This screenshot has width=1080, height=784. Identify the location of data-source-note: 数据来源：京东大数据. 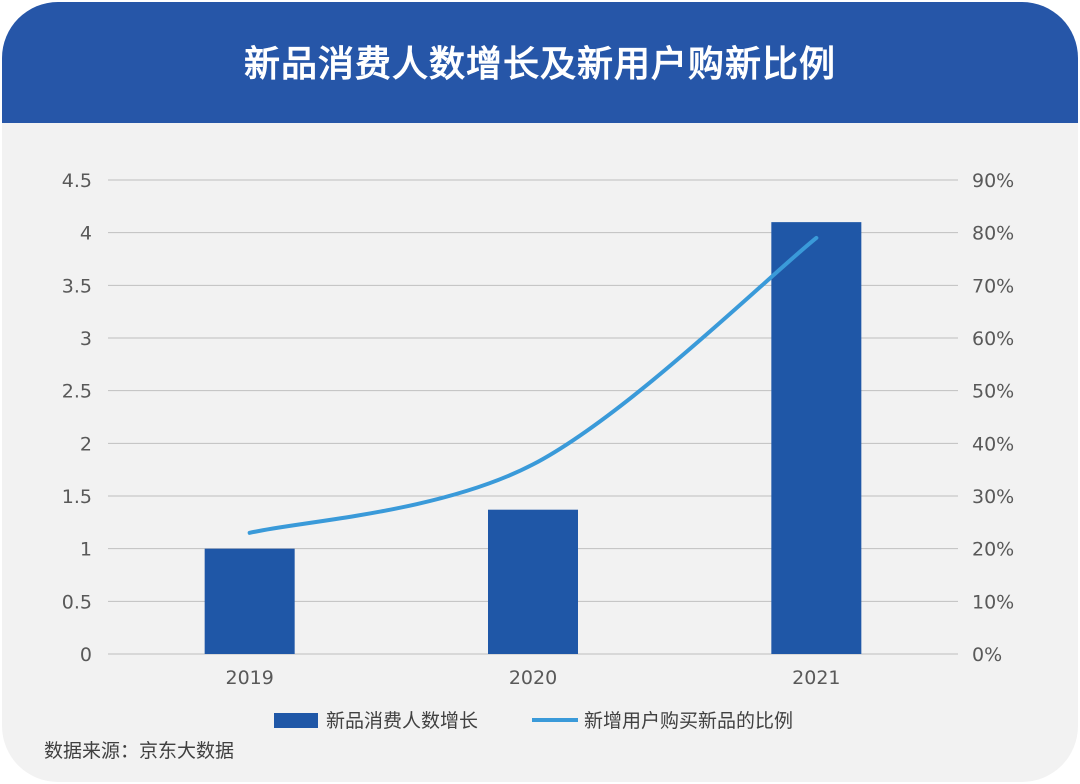
(139, 751).